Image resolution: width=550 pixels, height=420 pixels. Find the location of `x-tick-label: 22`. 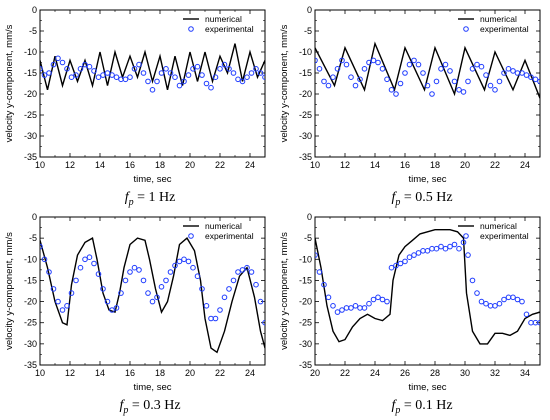

x-tick-label: 22 is located at coordinates (345, 373).